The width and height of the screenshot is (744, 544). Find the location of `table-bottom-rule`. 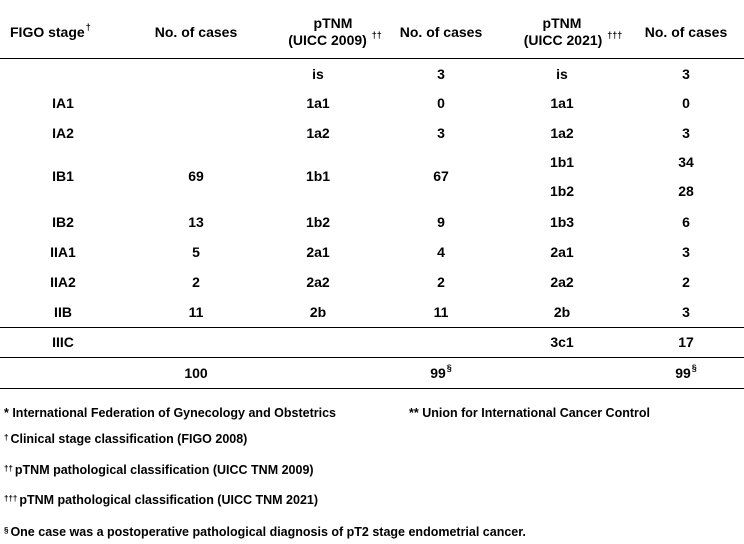

table-bottom-rule is located at coordinates (372, 388).